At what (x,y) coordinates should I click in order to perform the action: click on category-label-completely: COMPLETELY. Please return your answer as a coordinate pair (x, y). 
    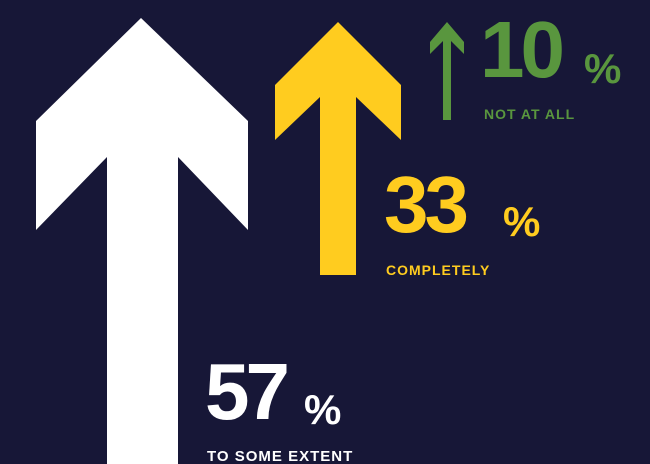
    Looking at the image, I should click on (438, 270).